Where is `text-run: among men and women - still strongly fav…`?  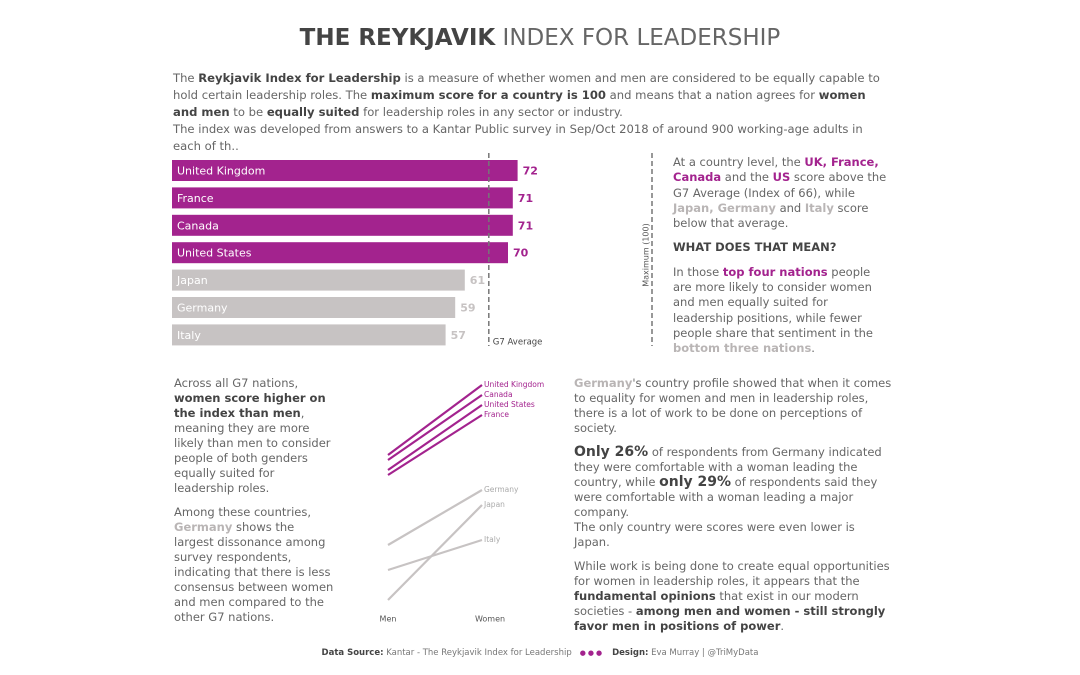 text-run: among men and women - still strongly fav… is located at coordinates (730, 618).